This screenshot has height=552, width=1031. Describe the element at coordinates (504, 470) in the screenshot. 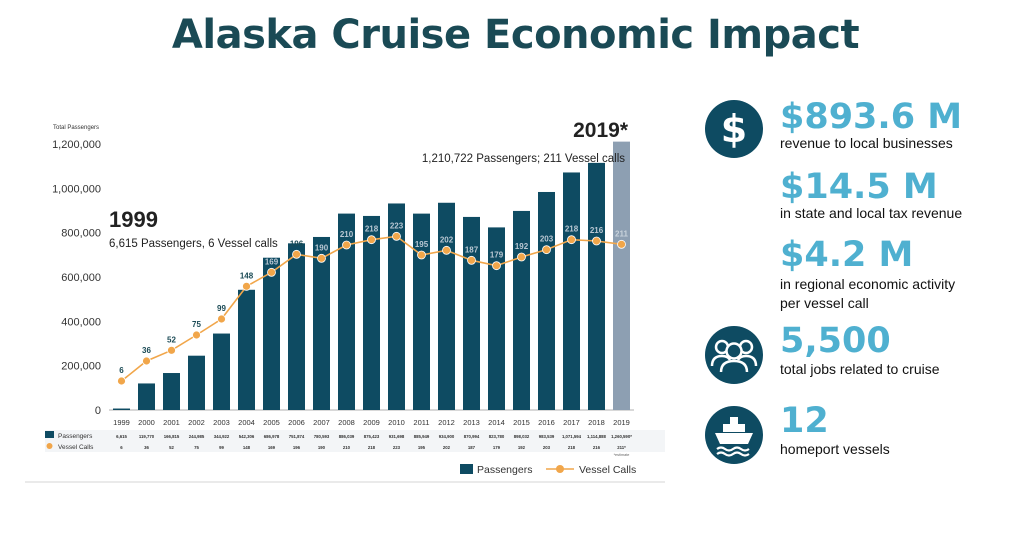

I see `legend-label-passengers: Passengers` at that location.